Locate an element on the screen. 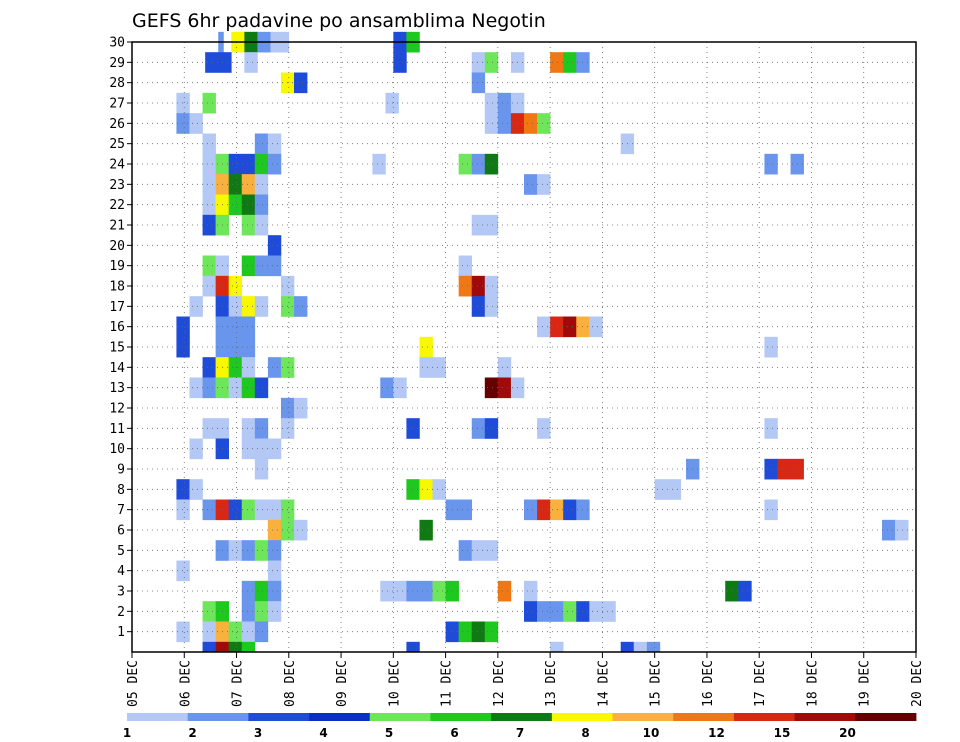 The image size is (960, 742). y-tick-label: 12 is located at coordinates (117, 409).